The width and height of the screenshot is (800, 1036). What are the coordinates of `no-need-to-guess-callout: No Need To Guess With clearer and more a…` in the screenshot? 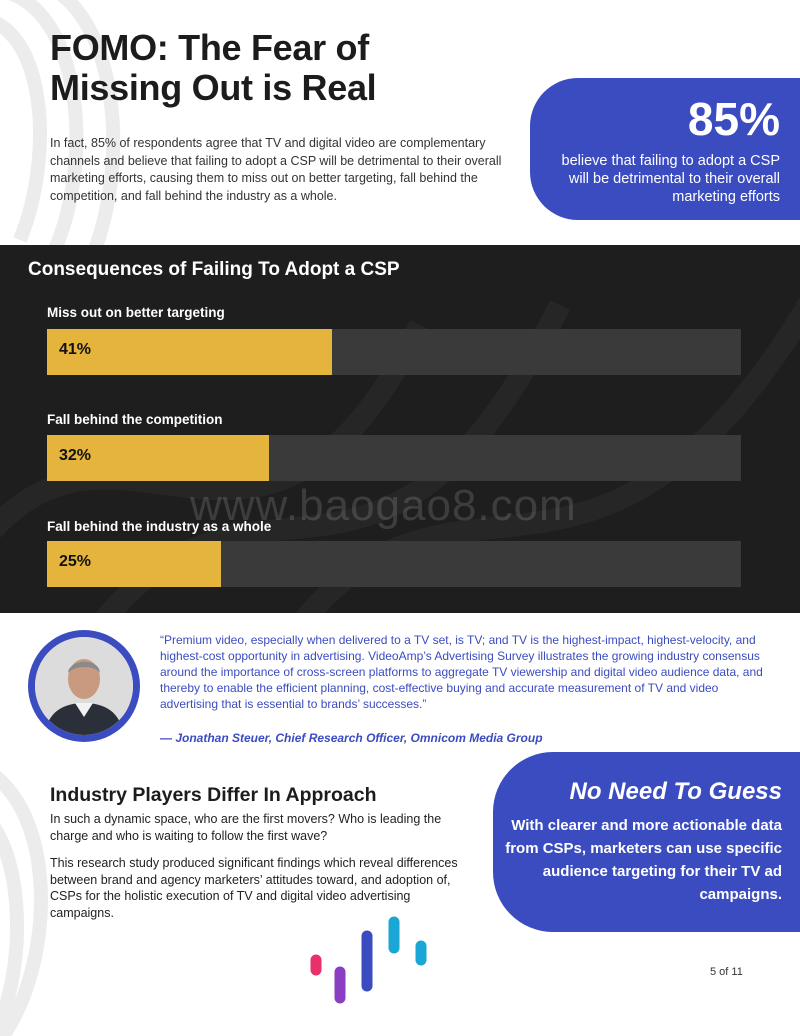 It's located at (646, 842).